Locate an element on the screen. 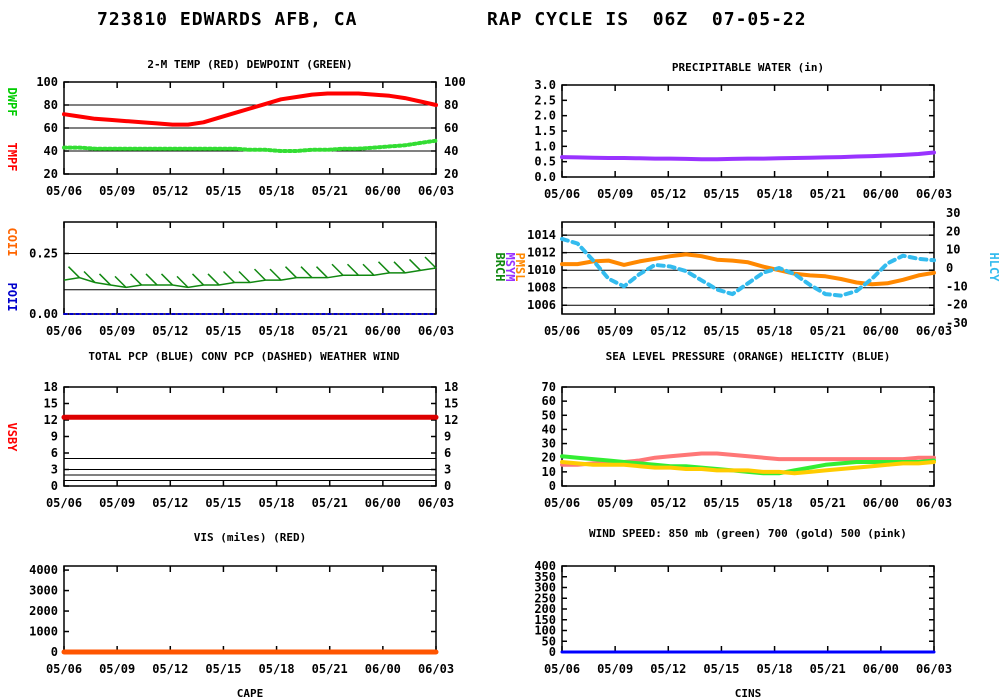 Image resolution: width=1000 pixels, height=700 pixels. y-tick-label: 0.00 is located at coordinates (43, 314).